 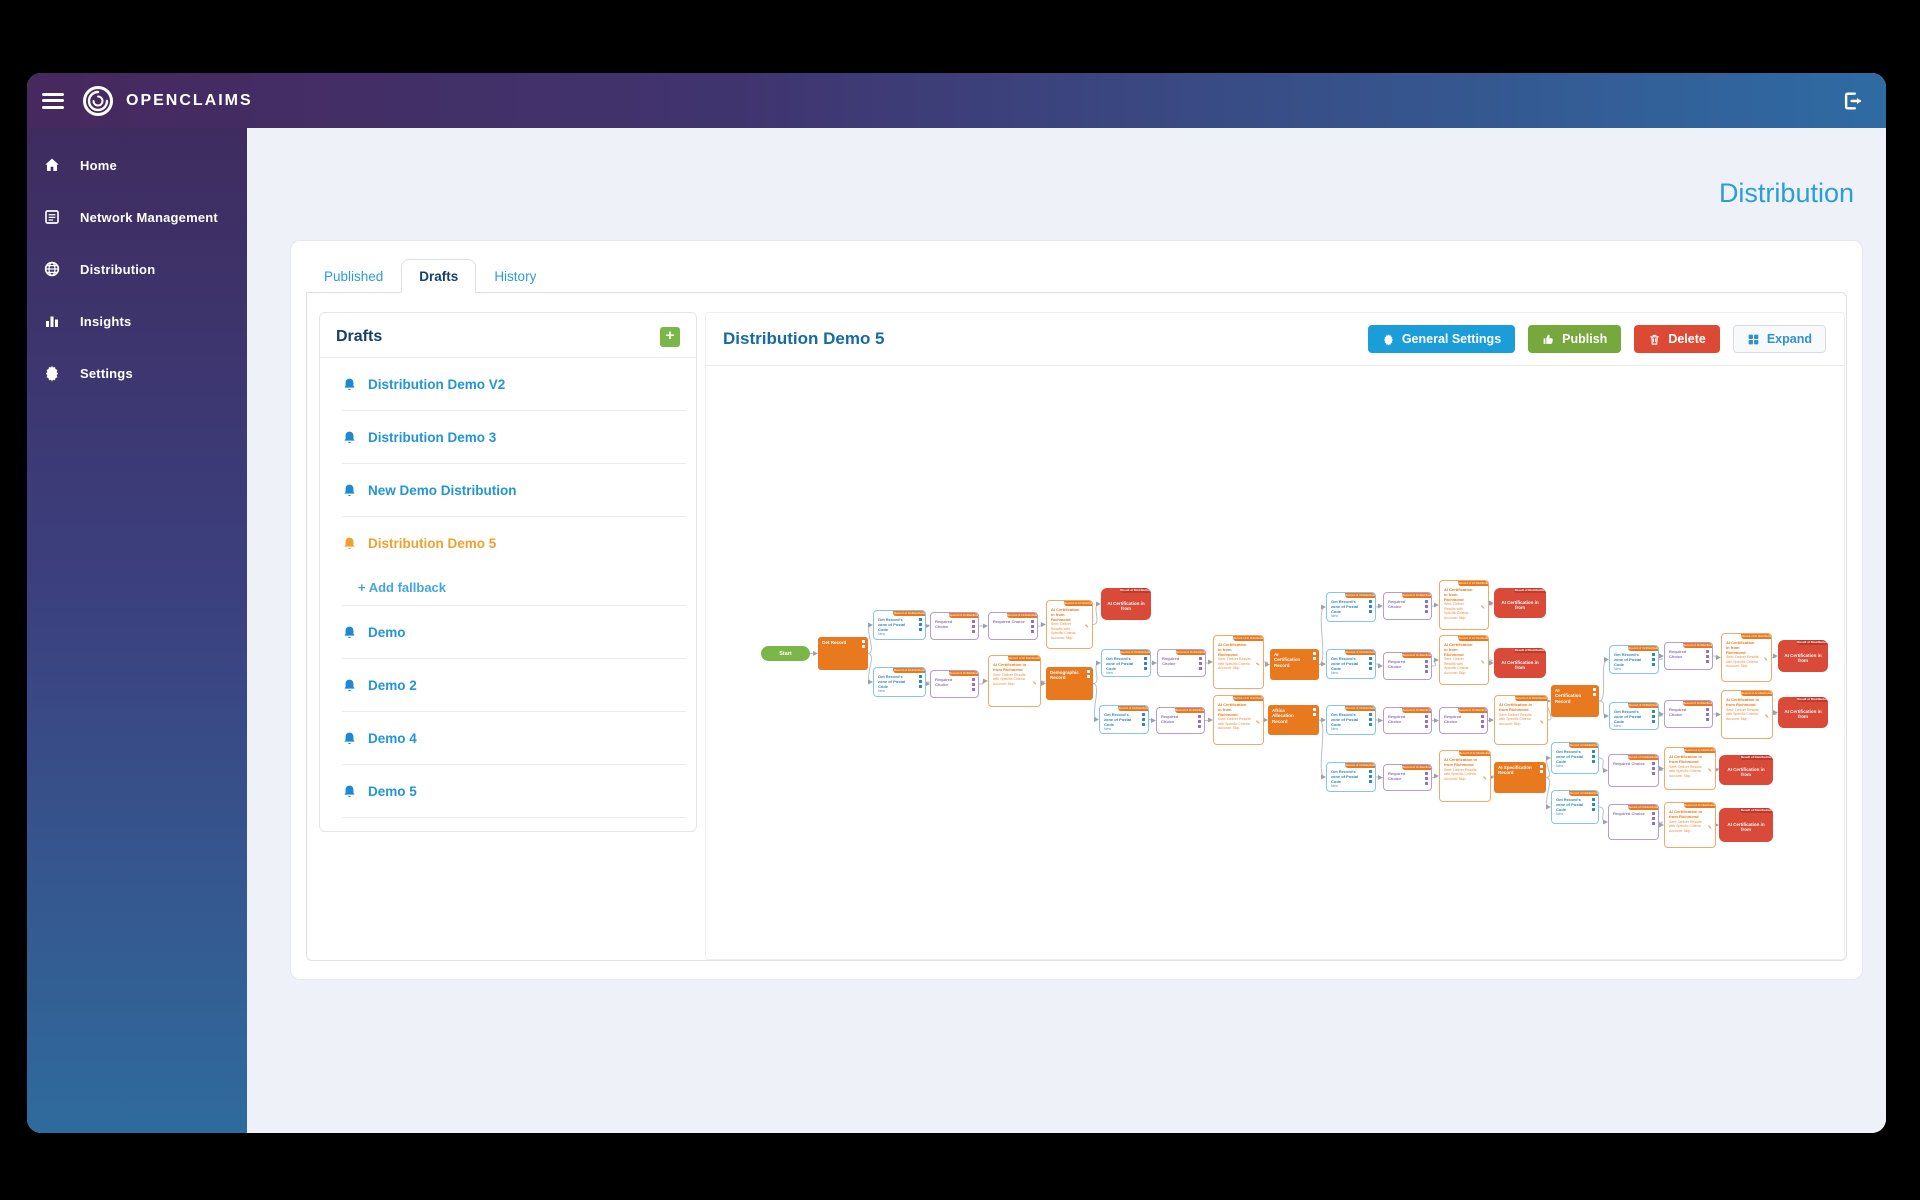 What do you see at coordinates (508, 632) in the screenshot?
I see `draft-list-item: Demo` at bounding box center [508, 632].